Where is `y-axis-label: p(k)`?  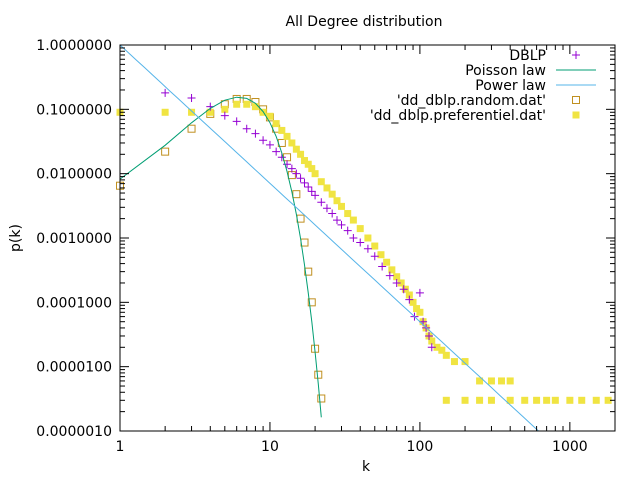
y-axis-label: p(k) is located at coordinates (16, 238).